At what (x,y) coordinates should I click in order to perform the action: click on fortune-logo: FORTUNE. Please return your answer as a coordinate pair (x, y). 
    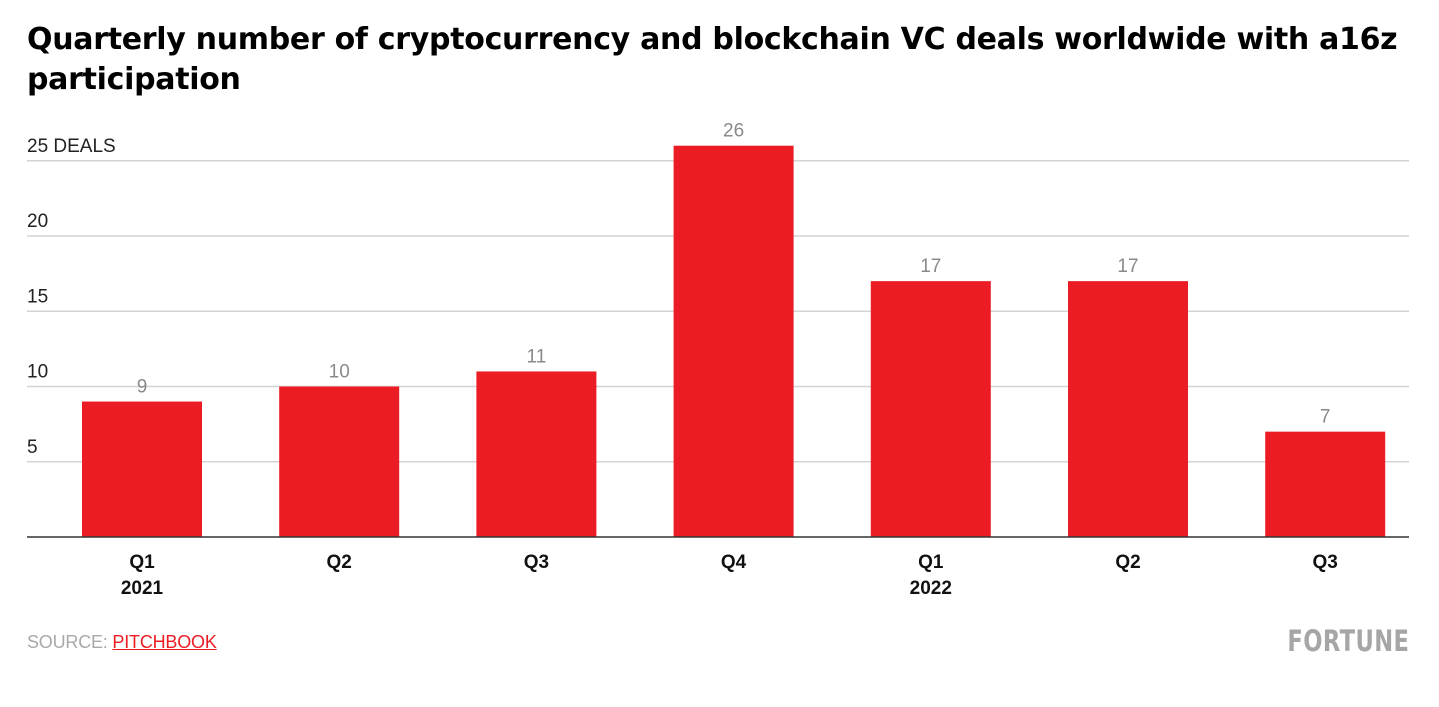
    Looking at the image, I should click on (1348, 641).